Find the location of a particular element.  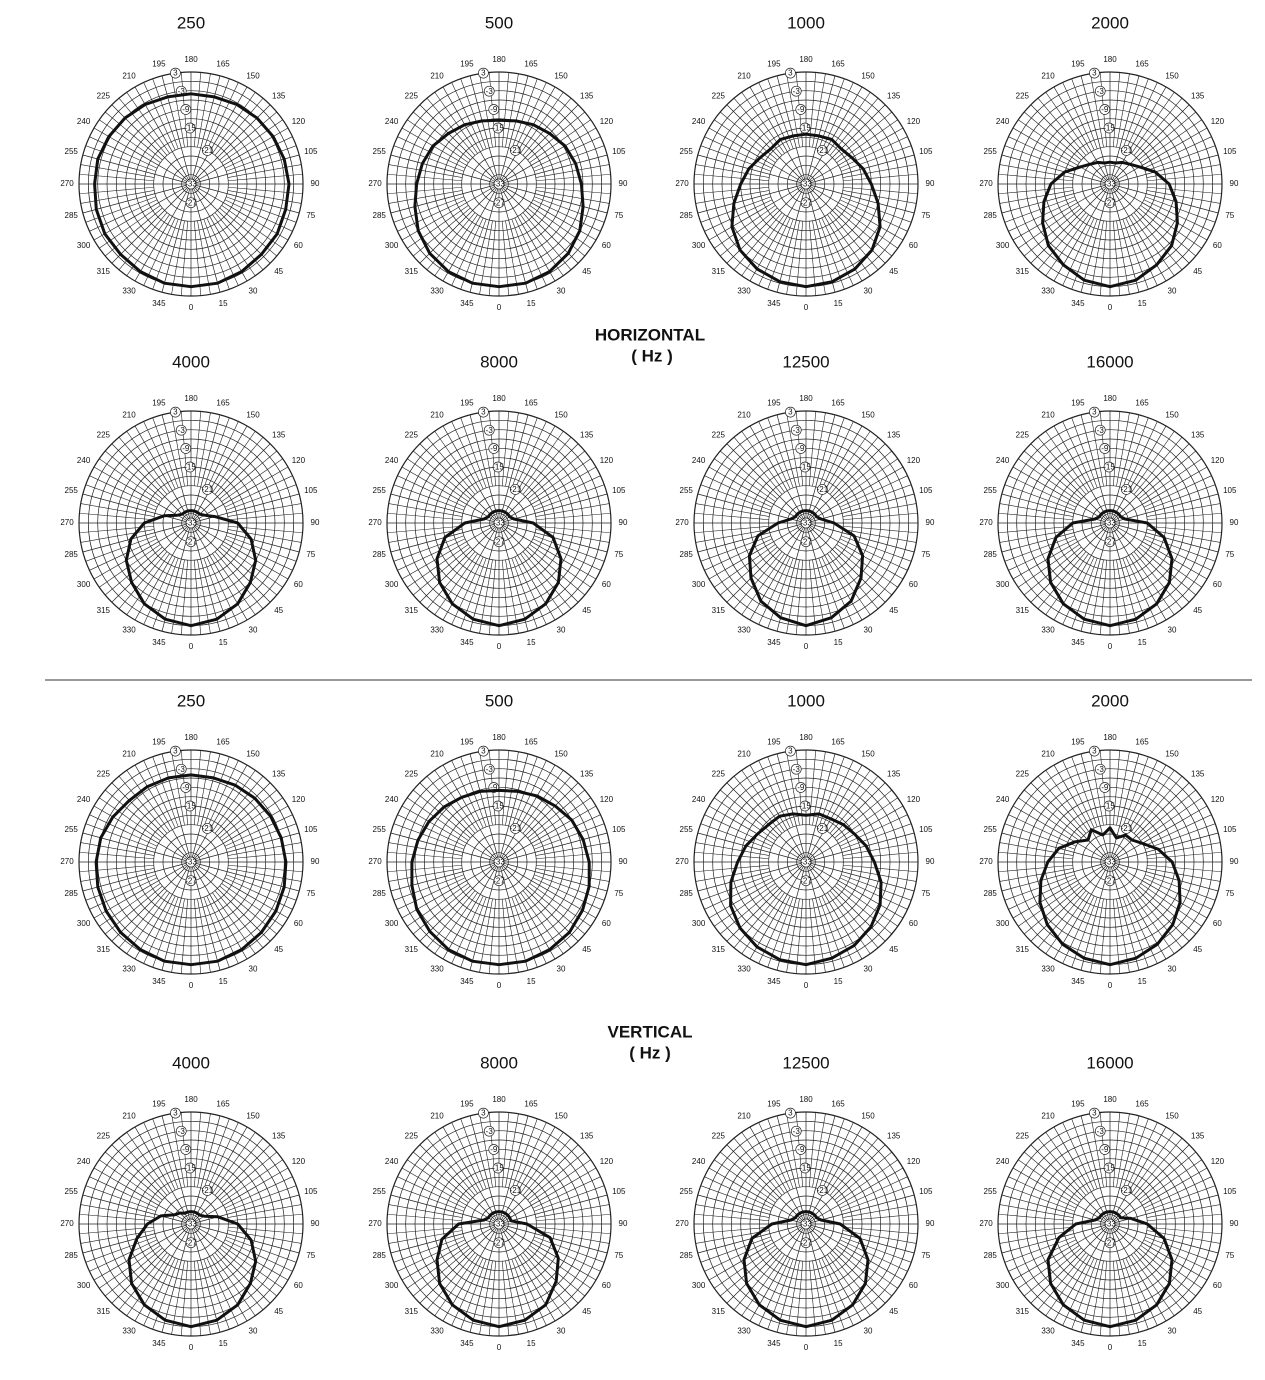

r-tick-label: -27 is located at coordinates (806, 202).